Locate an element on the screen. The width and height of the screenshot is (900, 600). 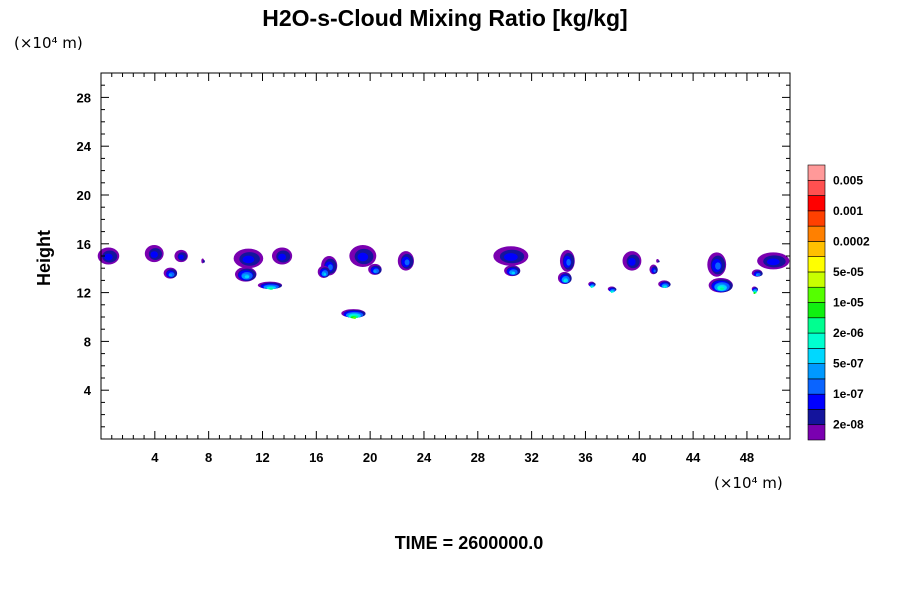
x-tick-label: 8 is located at coordinates (208, 457).